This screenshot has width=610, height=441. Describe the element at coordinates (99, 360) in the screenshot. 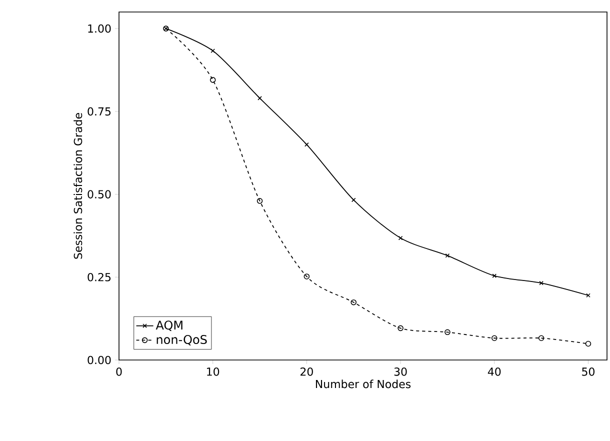

I see `y-tick-label: 0.00` at that location.